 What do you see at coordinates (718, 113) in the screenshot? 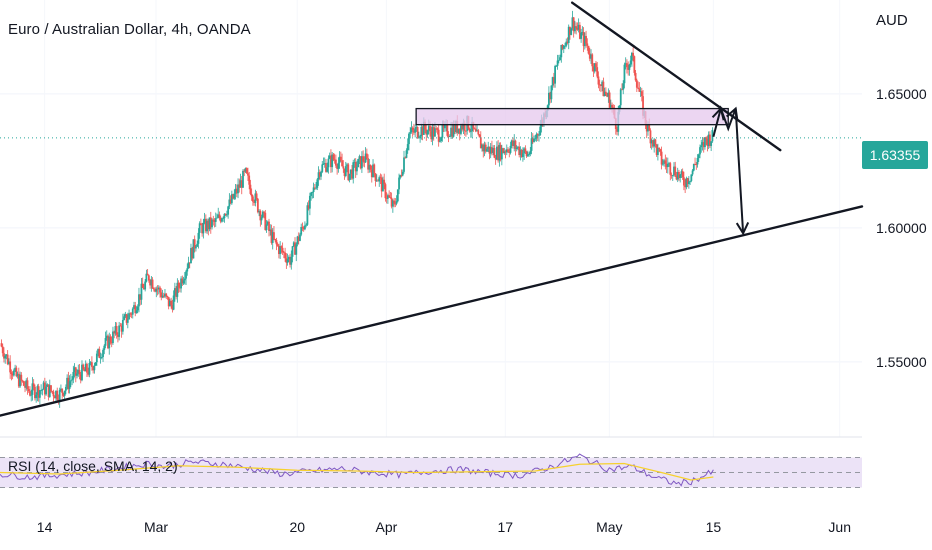
I see `projection-arrowhead` at bounding box center [718, 113].